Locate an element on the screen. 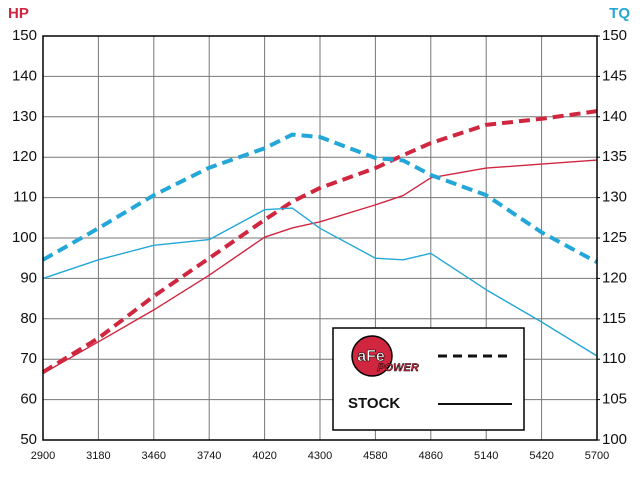 The image size is (640, 480). y2-tick-label: 100 is located at coordinates (614, 439).